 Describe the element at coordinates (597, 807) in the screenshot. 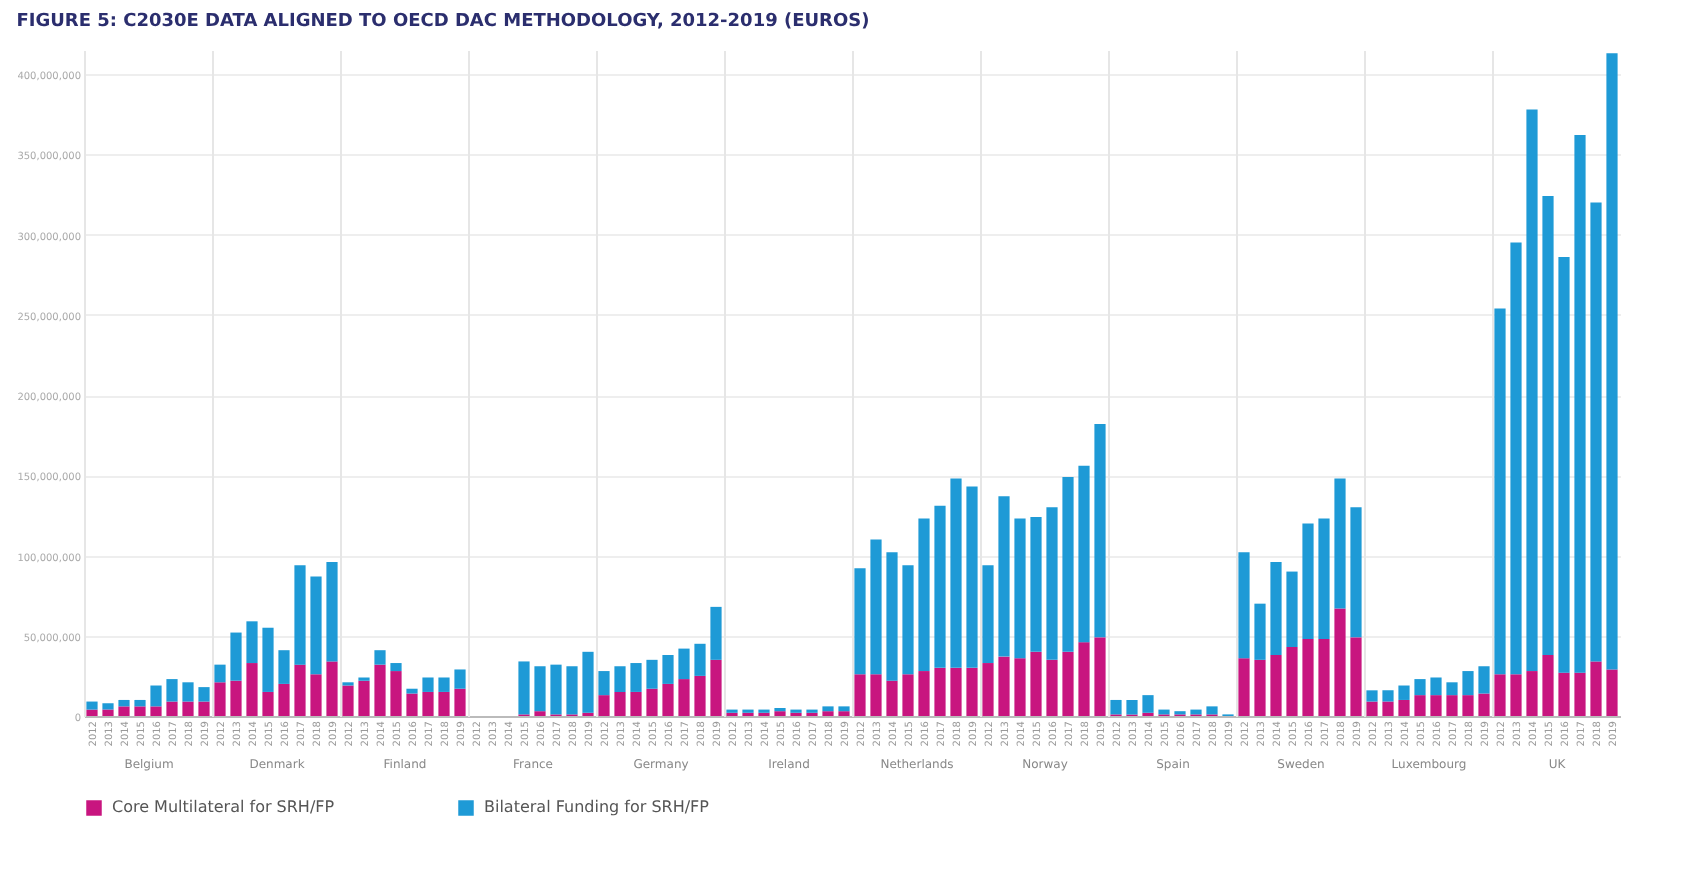

I see `legend-label: Bilateral Funding for SRH/FP` at that location.